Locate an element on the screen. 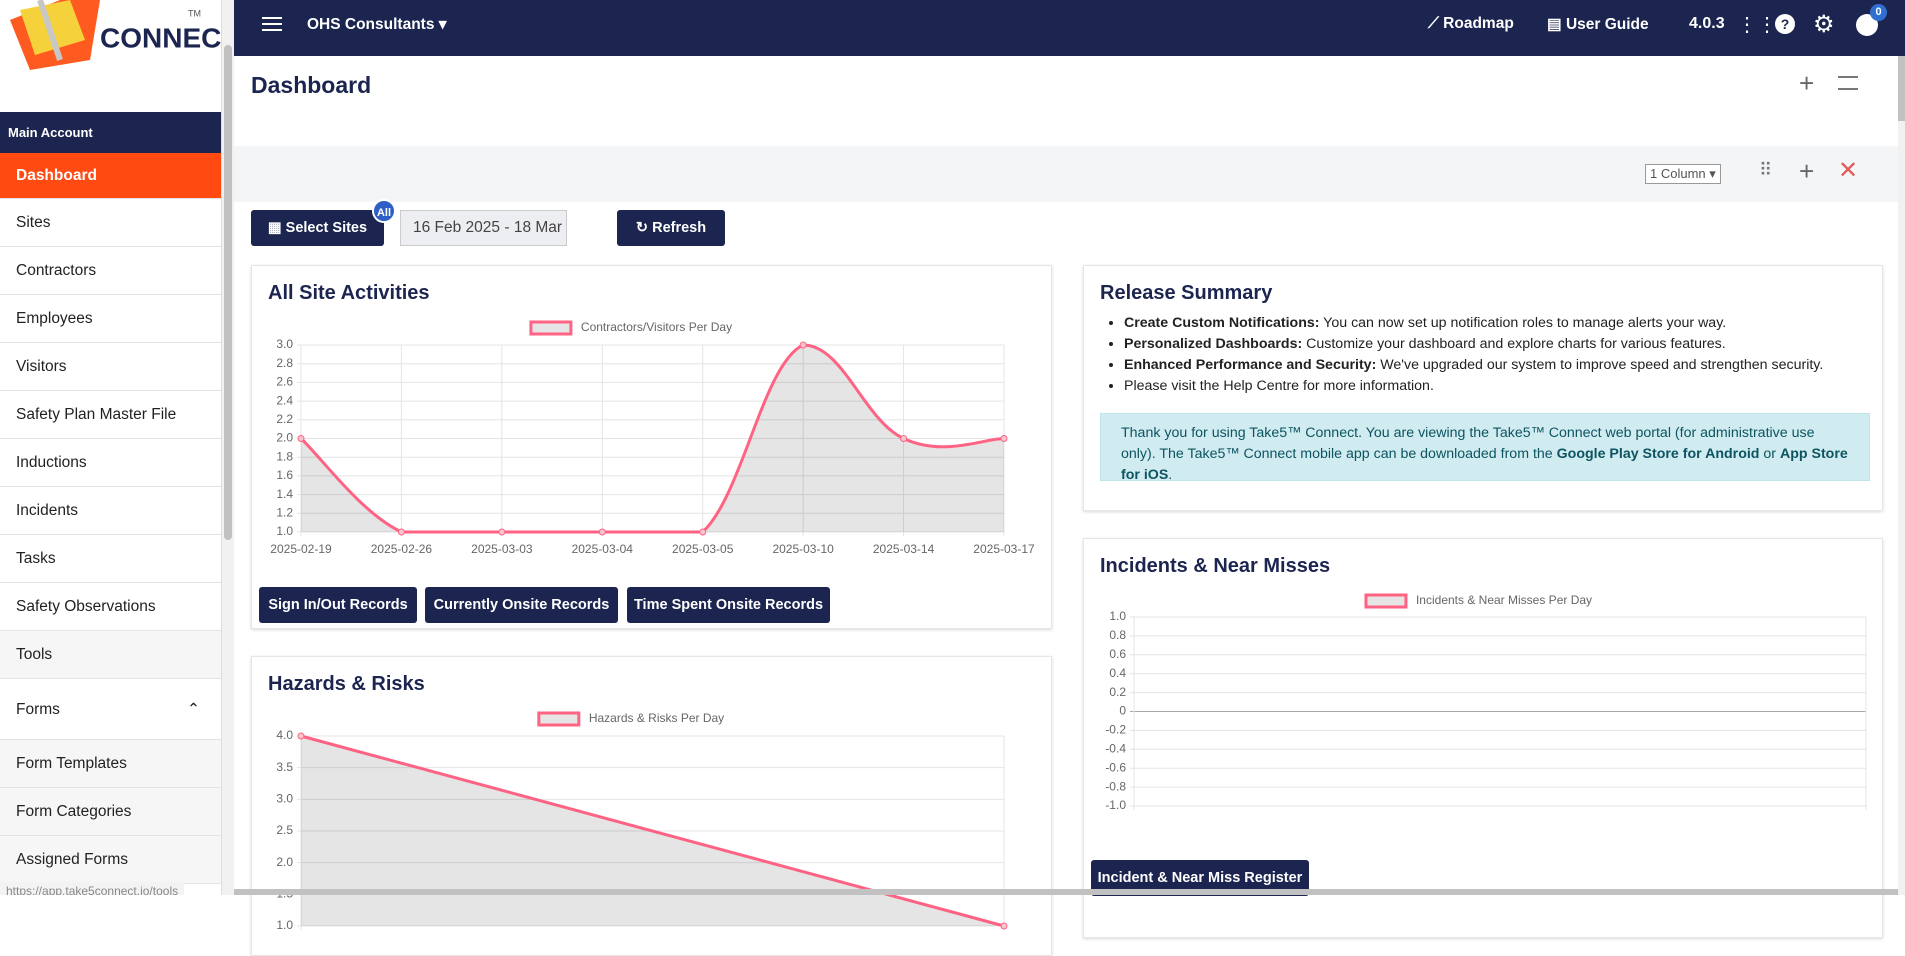 This screenshot has width=1905, height=956. card-title: All Site Activities is located at coordinates (349, 293).